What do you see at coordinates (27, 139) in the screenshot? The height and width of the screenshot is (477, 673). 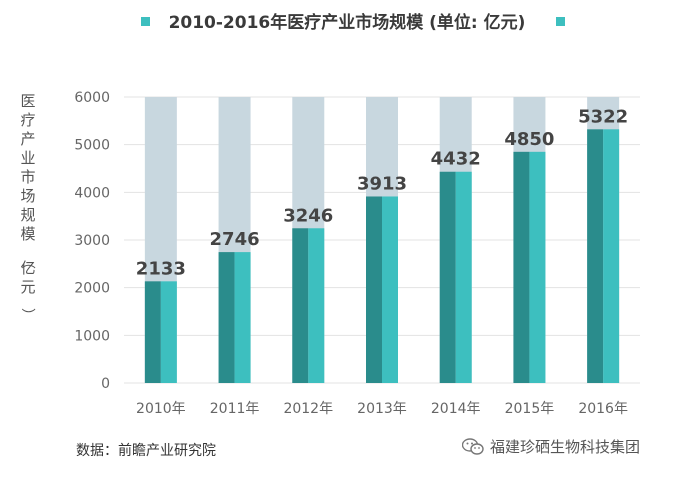 I see `y-axis-label-char: 产` at bounding box center [27, 139].